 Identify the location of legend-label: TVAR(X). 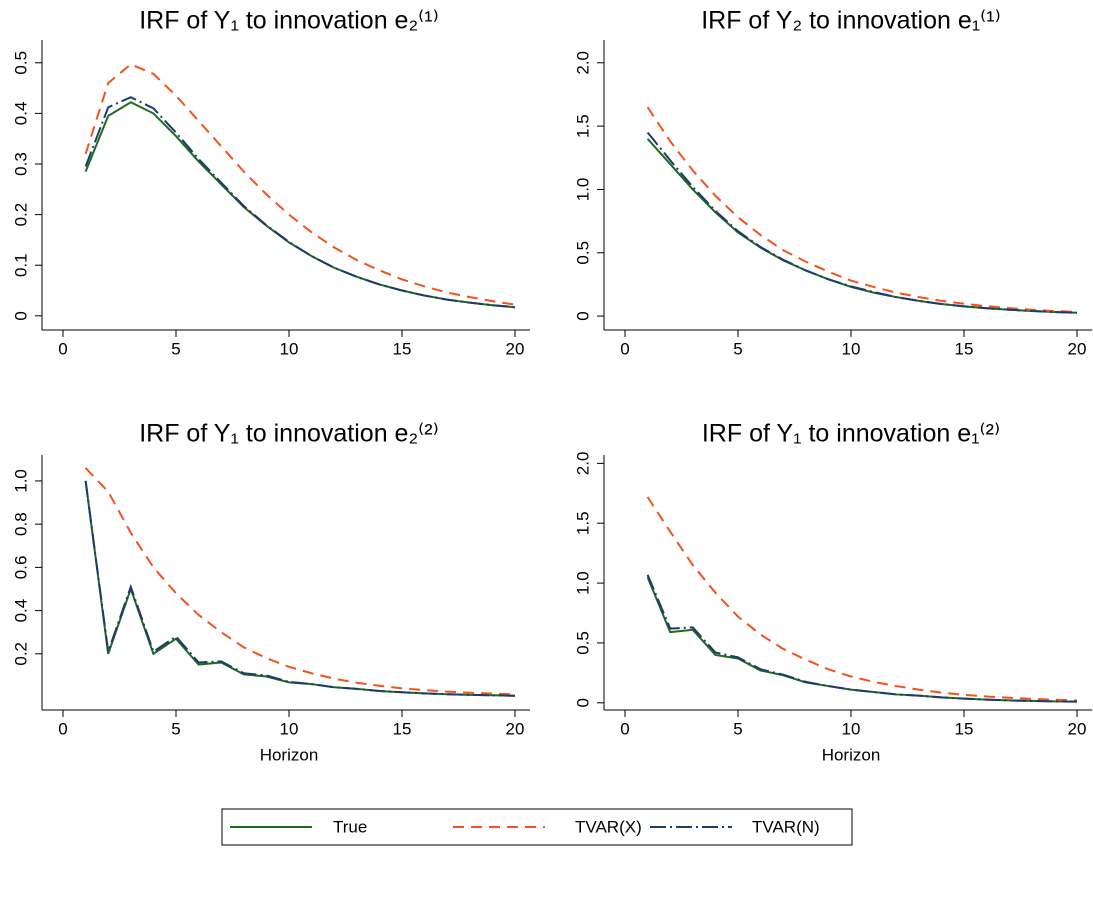
(608, 826).